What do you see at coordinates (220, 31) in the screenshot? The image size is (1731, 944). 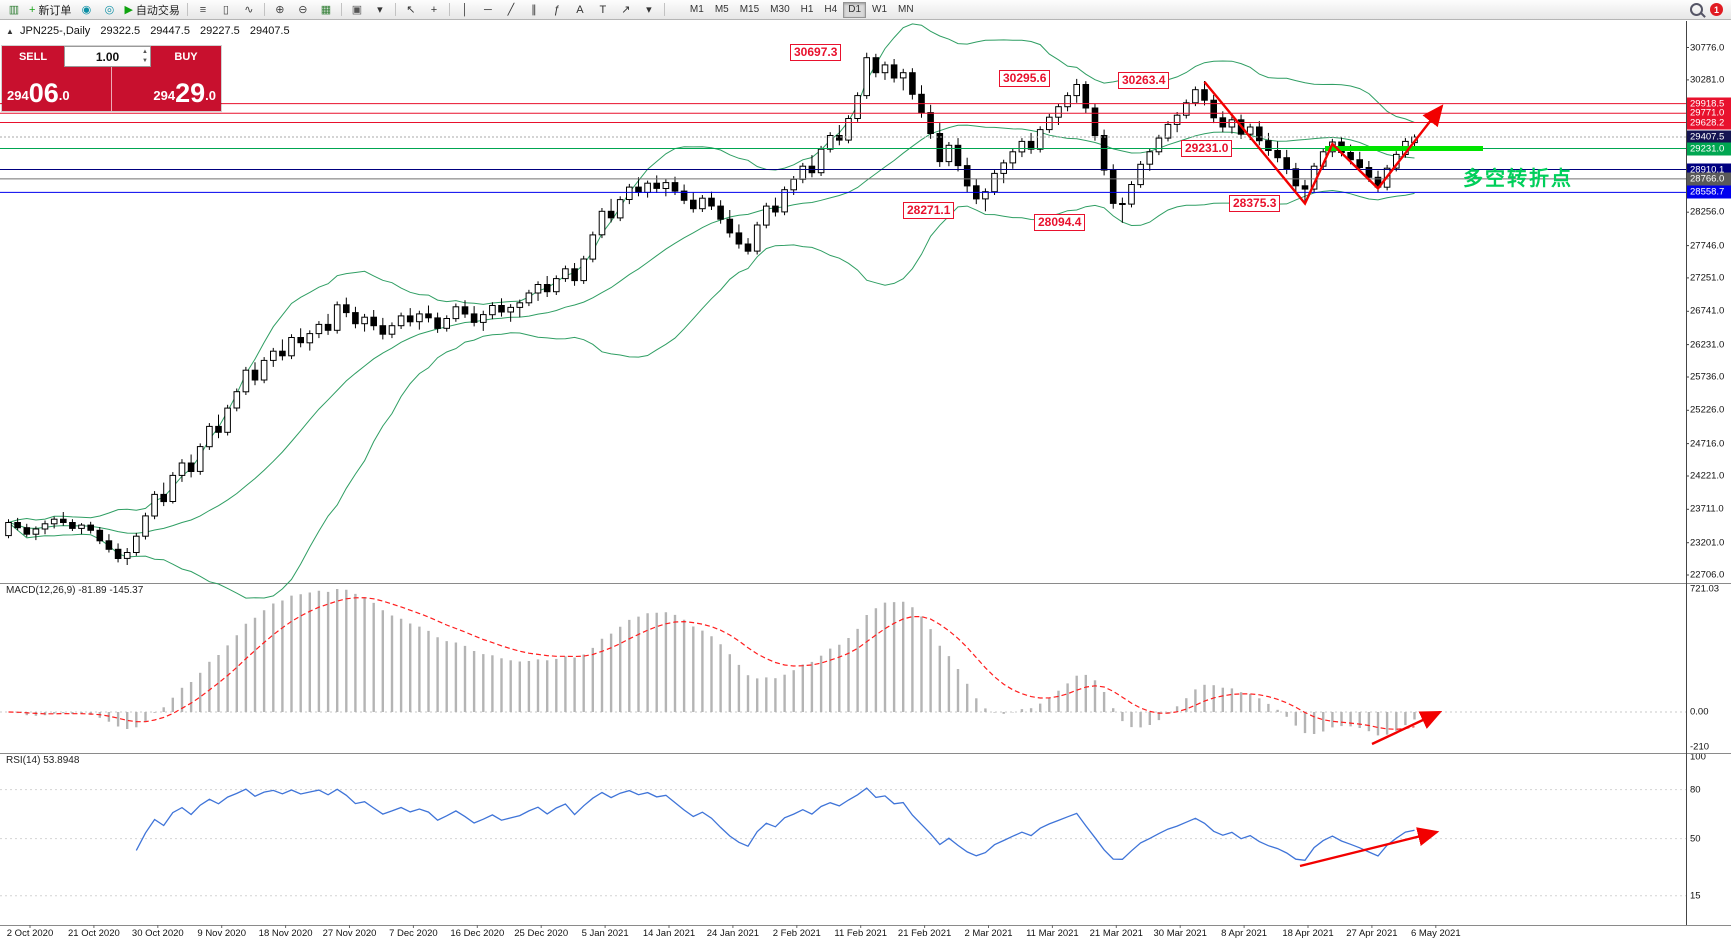 I see `ohlc-low: 29227.5` at bounding box center [220, 31].